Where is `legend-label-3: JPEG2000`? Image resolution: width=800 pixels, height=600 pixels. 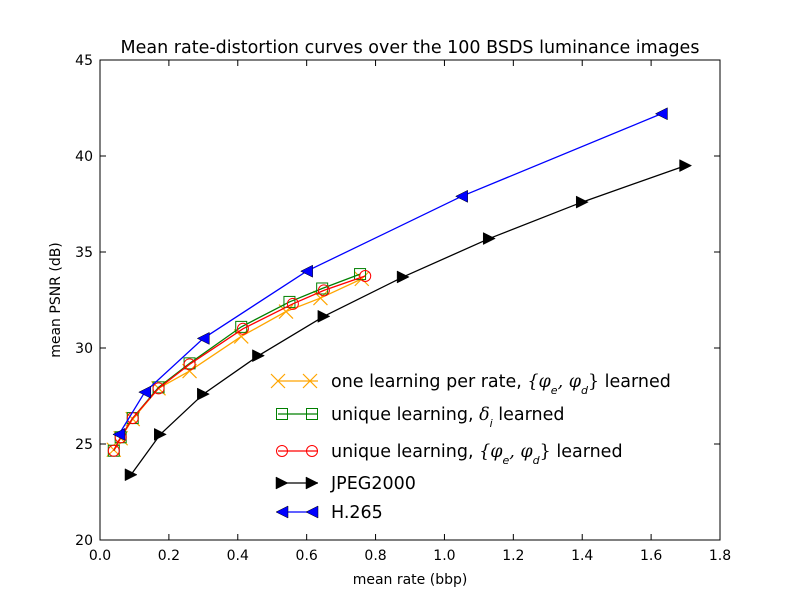
legend-label-3: JPEG2000 is located at coordinates (373, 484).